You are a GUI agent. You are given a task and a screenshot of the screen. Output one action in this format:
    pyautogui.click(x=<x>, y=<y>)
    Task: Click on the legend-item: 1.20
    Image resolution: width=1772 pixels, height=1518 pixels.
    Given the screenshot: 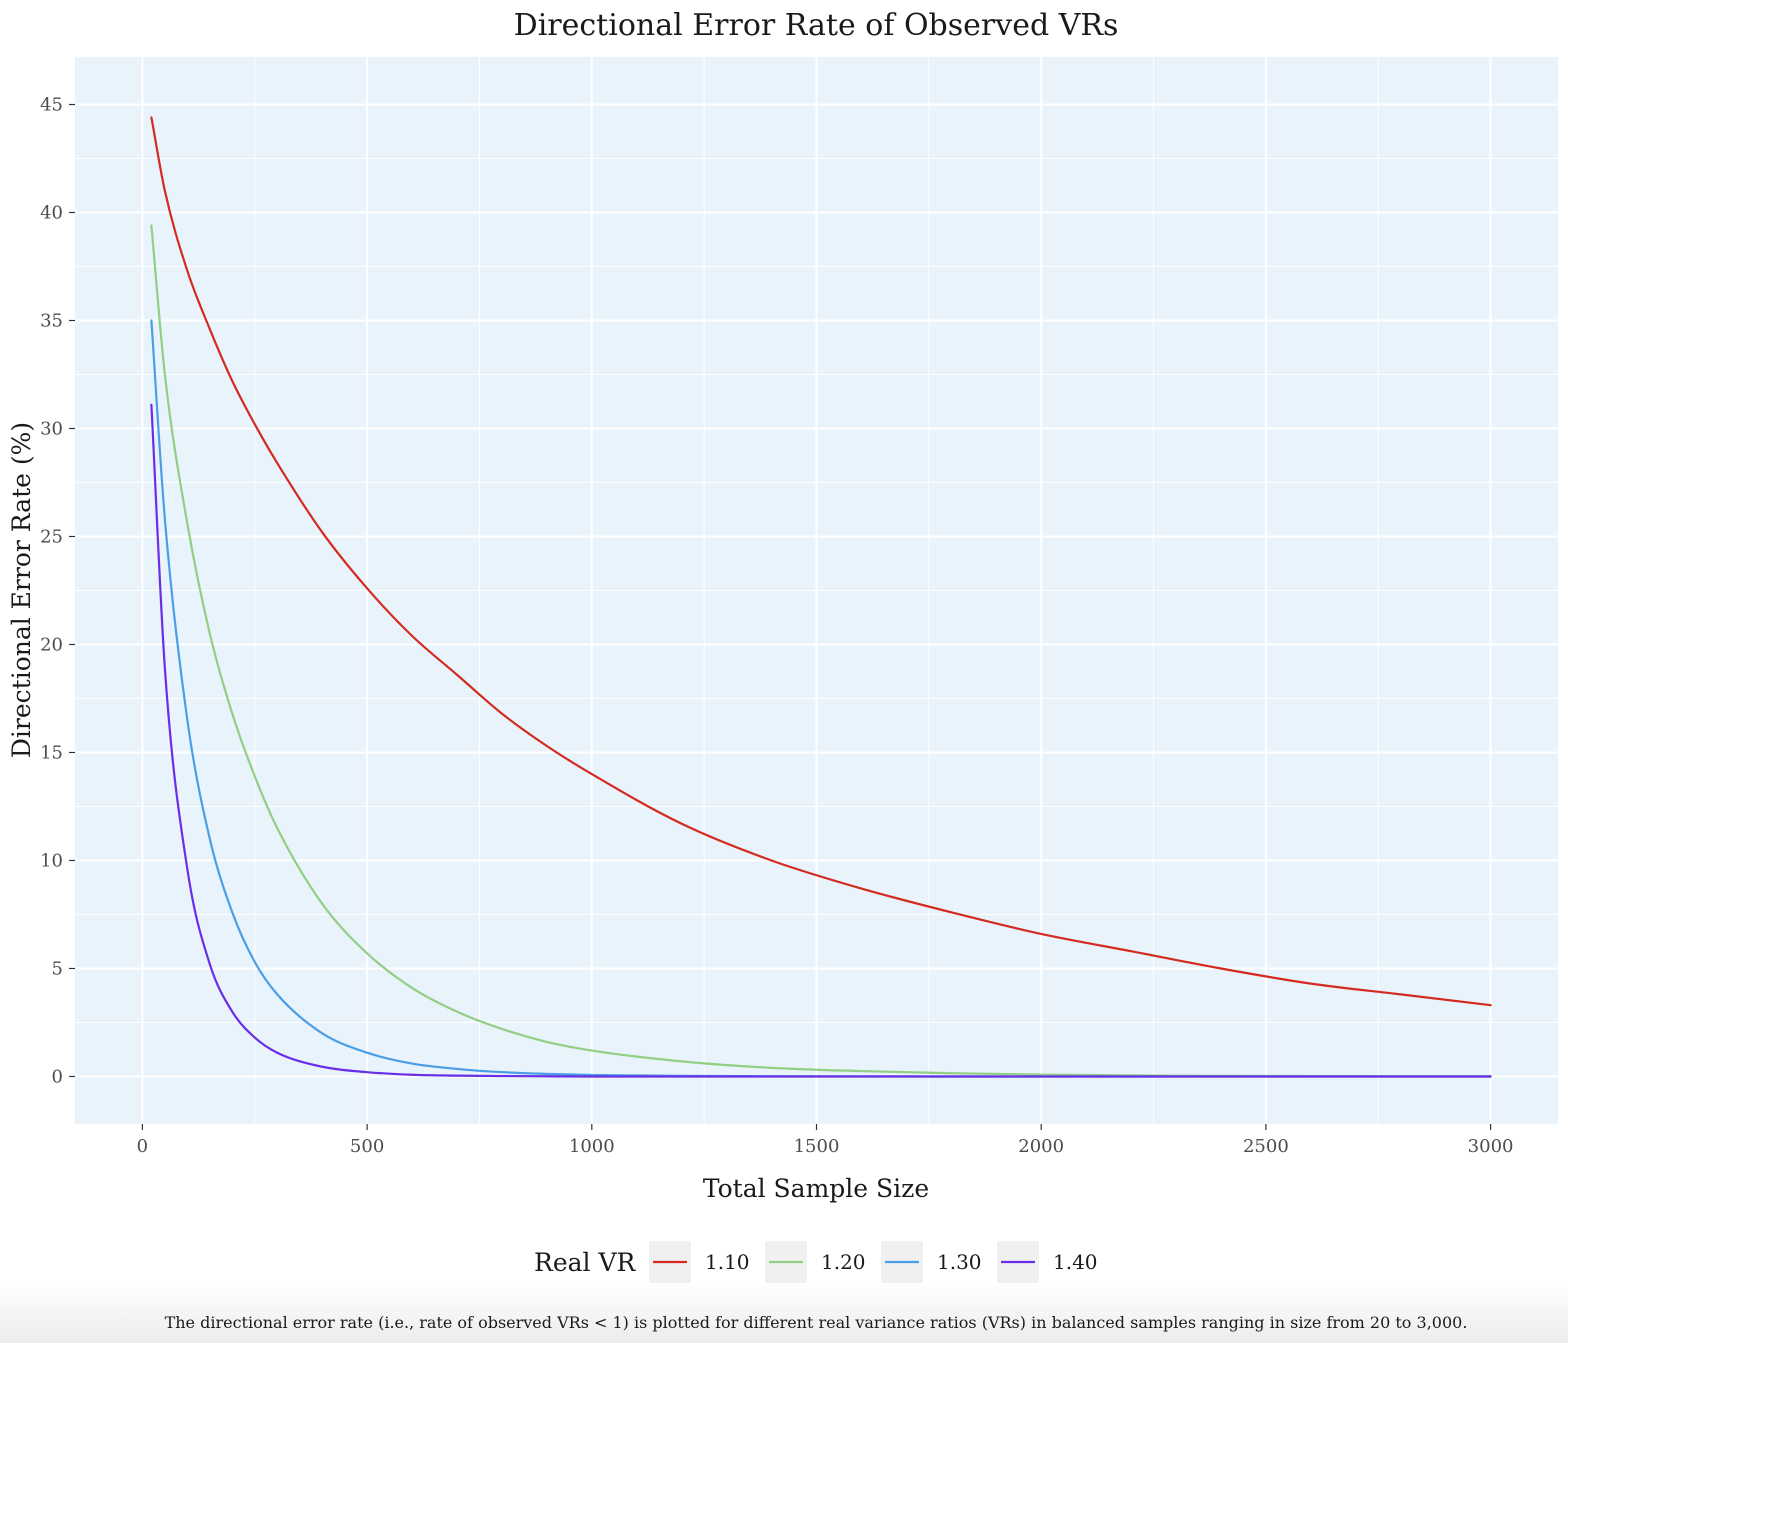 What is the action you would take?
    pyautogui.click(x=815, y=1262)
    